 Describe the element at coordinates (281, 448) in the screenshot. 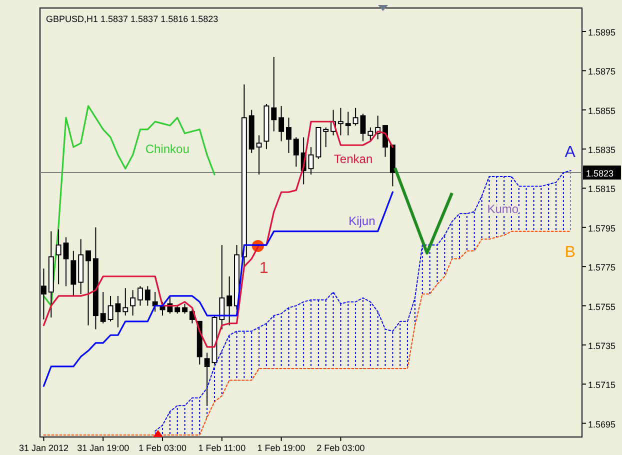

I see `x-tick-label: 1 Feb 19:00` at that location.